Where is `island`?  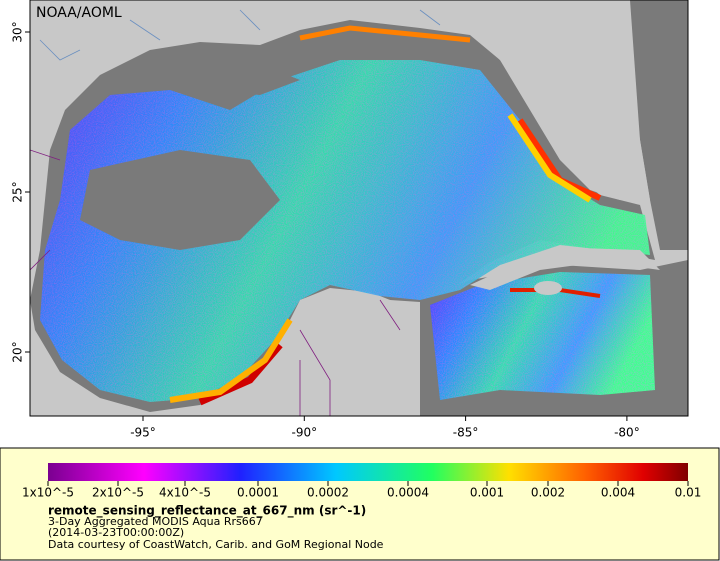 island is located at coordinates (548, 288).